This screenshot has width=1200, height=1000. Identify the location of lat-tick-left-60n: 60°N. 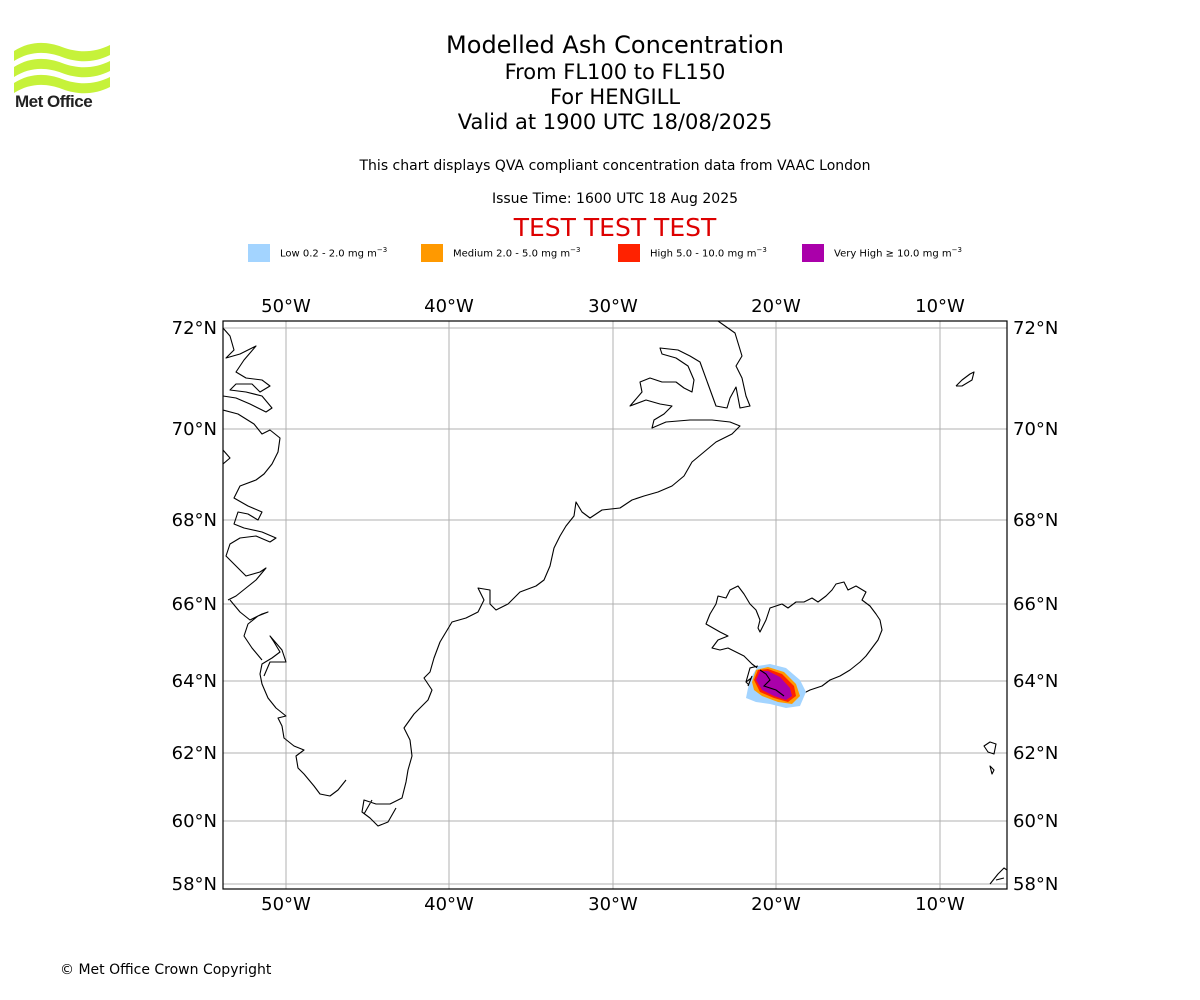
(194, 821).